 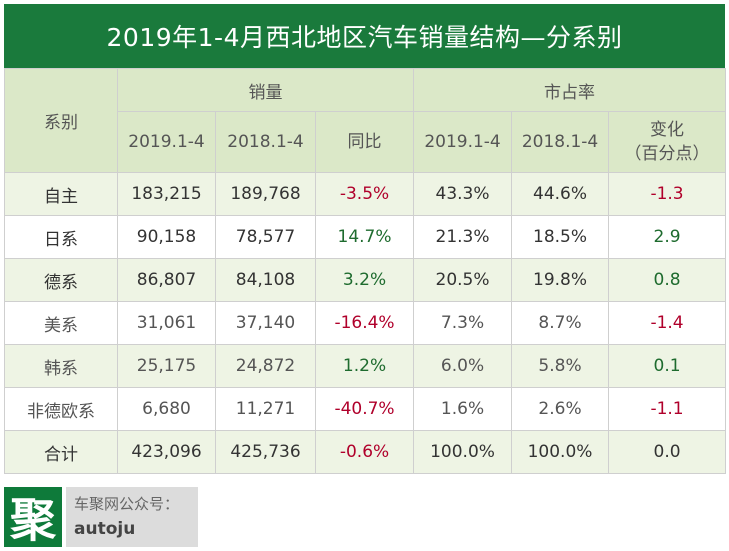 I want to click on row-share-2019: 20.5%, so click(x=463, y=280).